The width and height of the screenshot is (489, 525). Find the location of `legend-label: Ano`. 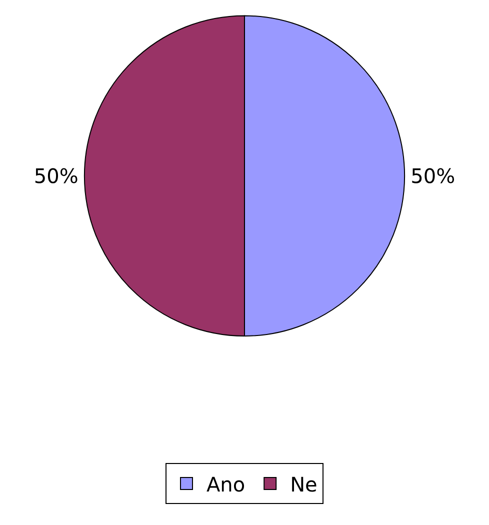

legend-label: Ano is located at coordinates (226, 484).